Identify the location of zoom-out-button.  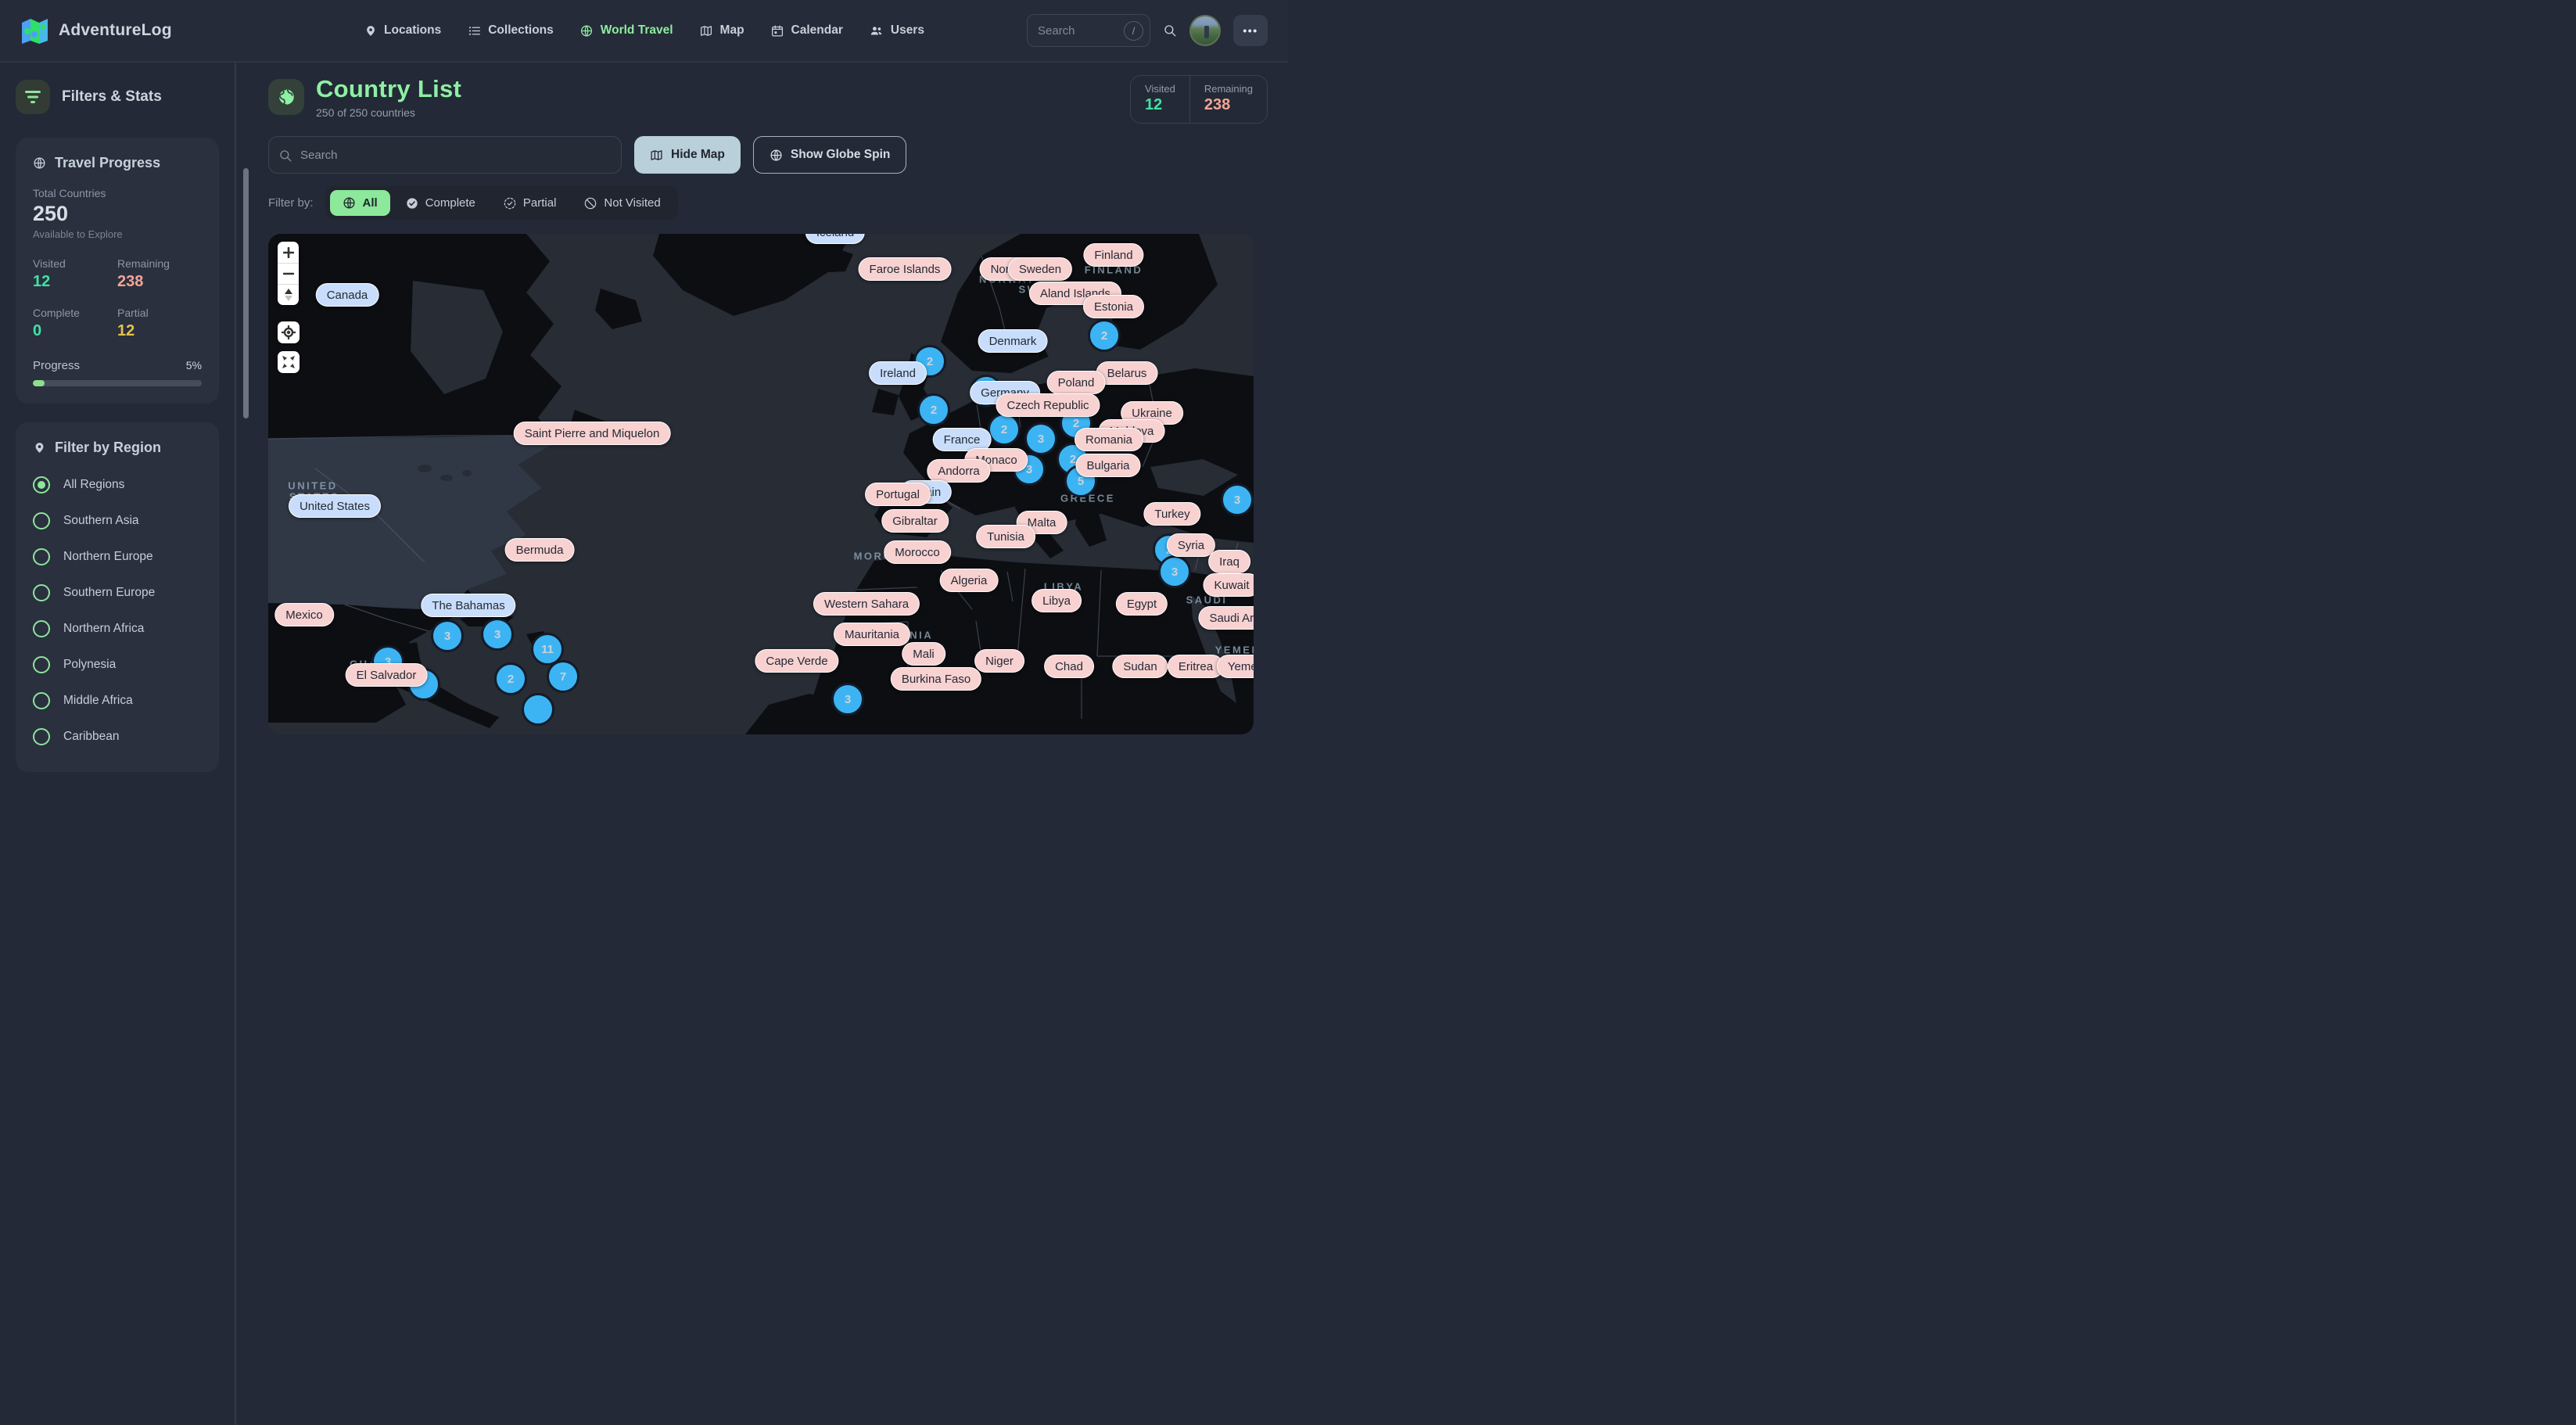
(288, 273).